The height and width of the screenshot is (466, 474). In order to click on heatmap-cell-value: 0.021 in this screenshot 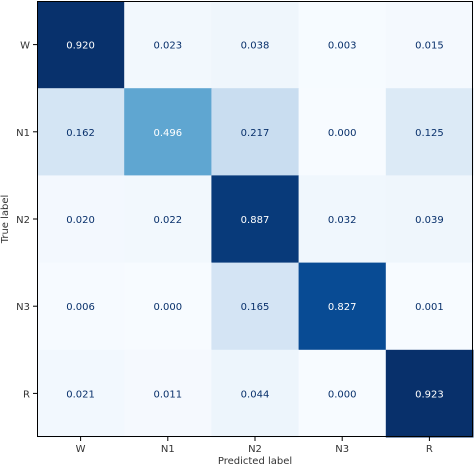, I will do `click(80, 394)`.